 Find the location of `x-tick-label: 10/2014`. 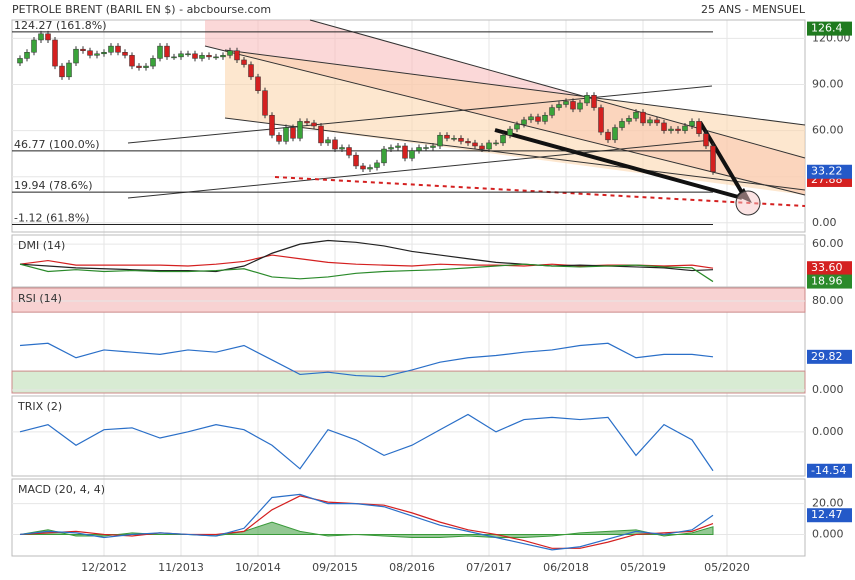

x-tick-label: 10/2014 is located at coordinates (258, 567).